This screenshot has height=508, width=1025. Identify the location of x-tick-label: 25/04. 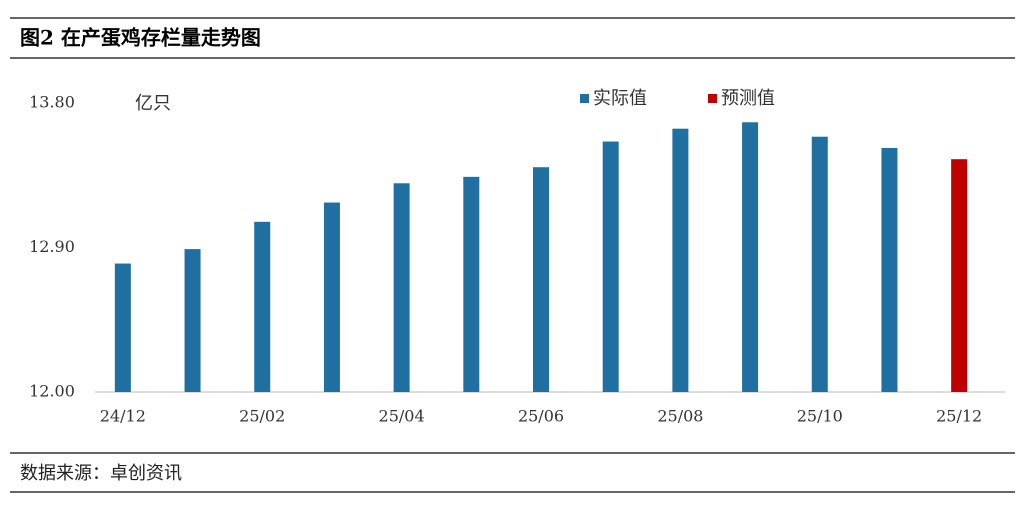
(402, 416).